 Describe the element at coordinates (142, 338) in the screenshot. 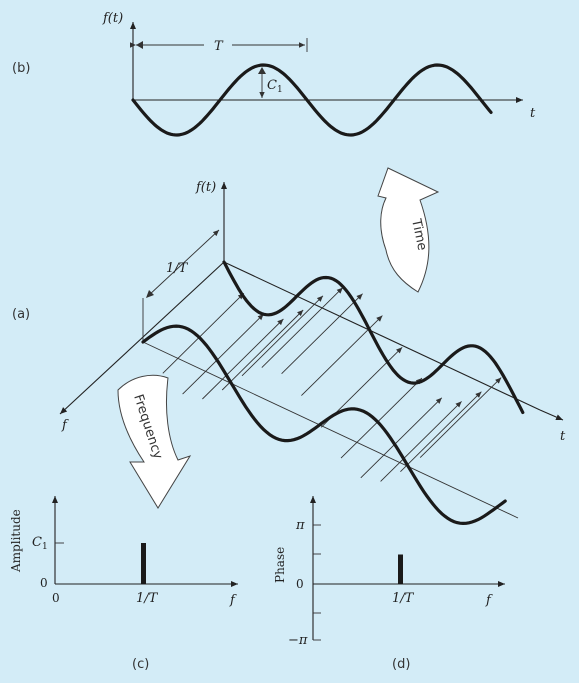

I see `panel-a-freq-axis` at that location.